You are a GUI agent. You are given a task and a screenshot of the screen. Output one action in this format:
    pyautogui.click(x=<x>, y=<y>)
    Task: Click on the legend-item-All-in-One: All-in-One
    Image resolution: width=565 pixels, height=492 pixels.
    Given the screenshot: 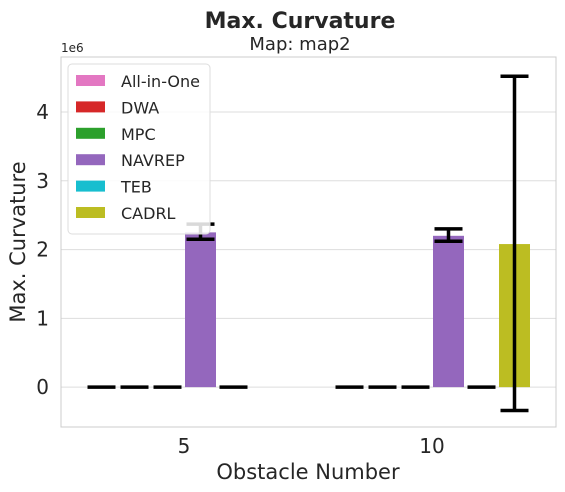 What is the action you would take?
    pyautogui.click(x=138, y=81)
    